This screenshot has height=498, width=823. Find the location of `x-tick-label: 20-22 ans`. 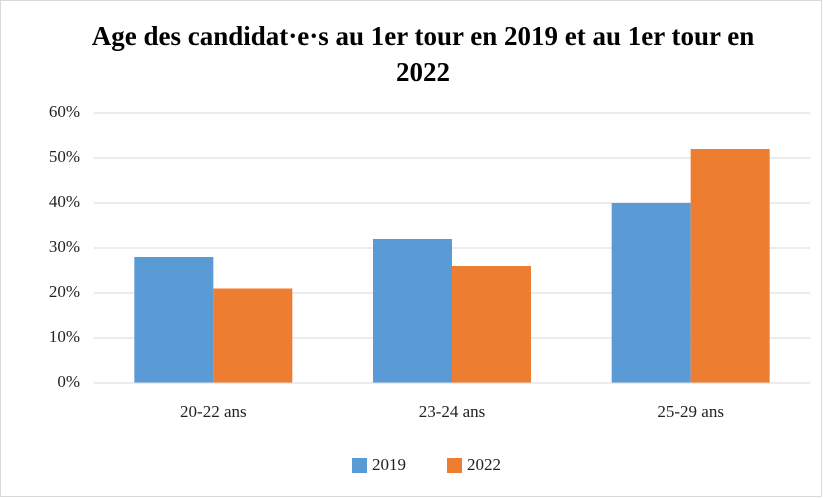

x-tick-label: 20-22 ans is located at coordinates (213, 411).